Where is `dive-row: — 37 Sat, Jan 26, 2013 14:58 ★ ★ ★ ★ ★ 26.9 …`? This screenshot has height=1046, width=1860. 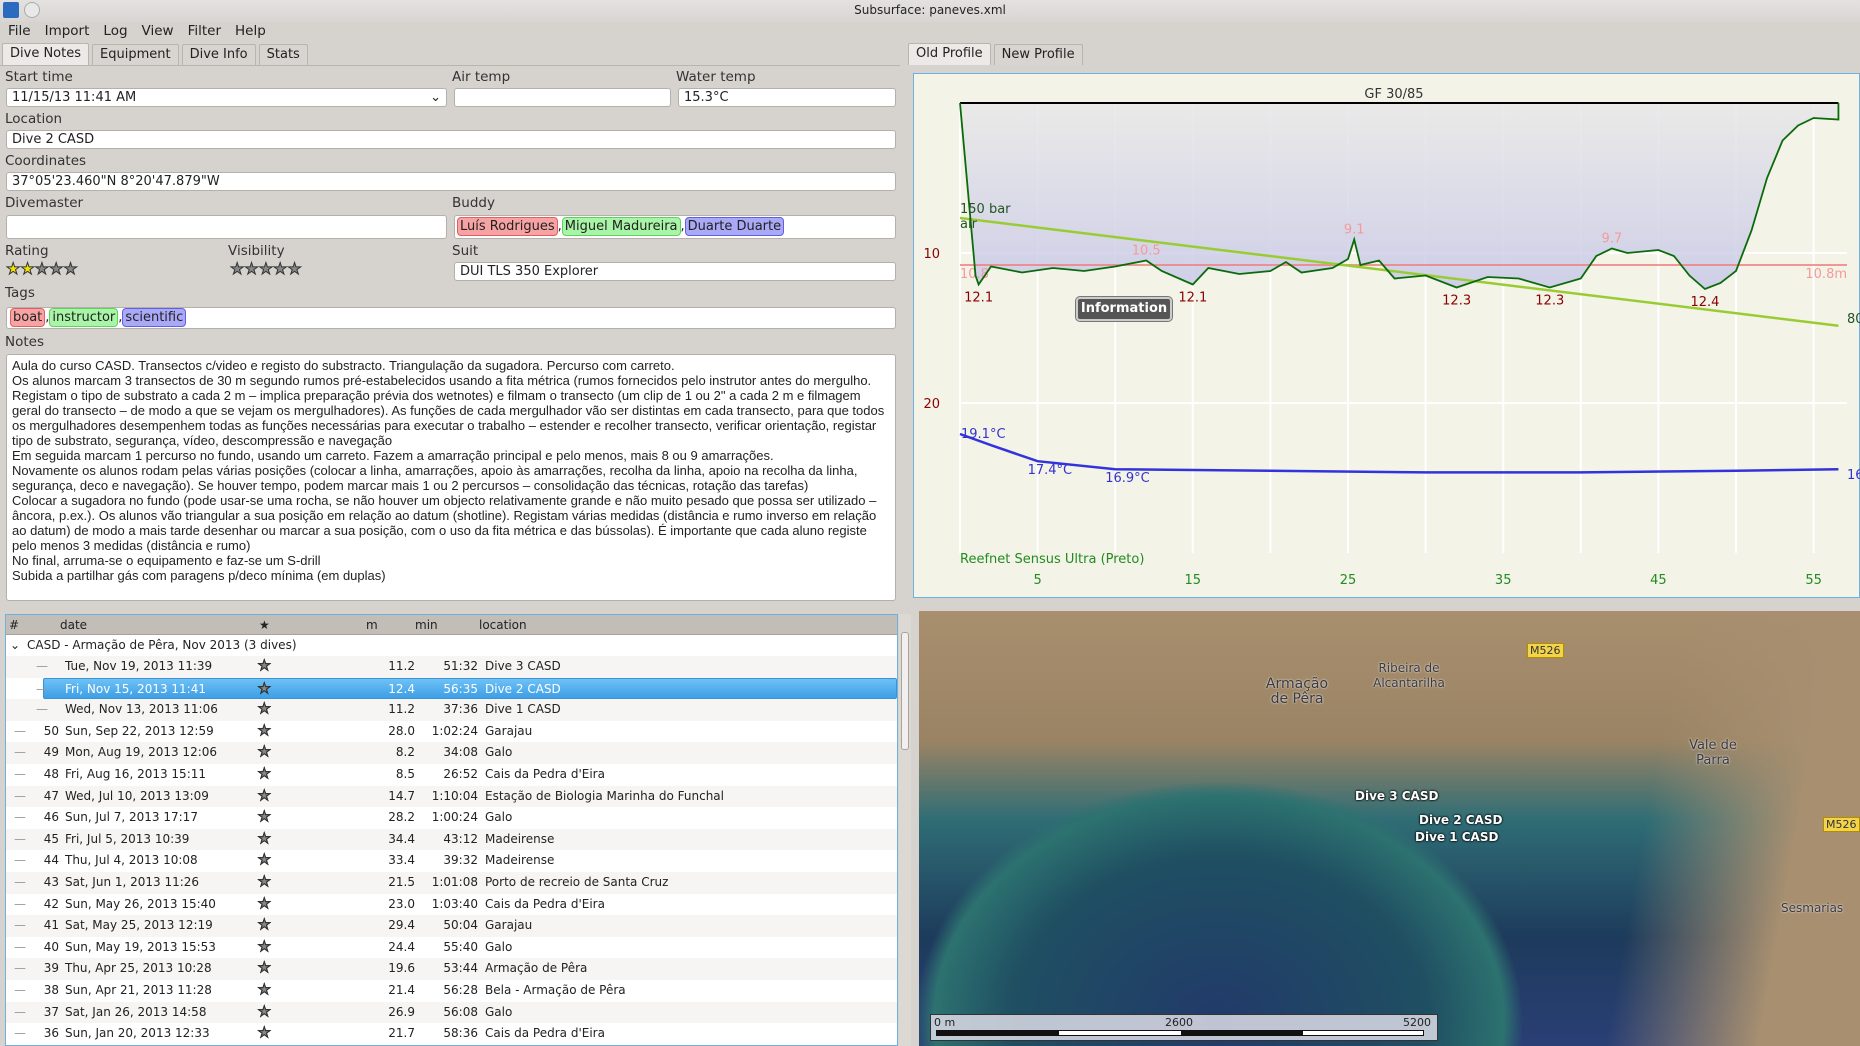
dive-row: — 37 Sat, Jan 26, 2013 14:58 ★ ★ ★ ★ ★ 26.9 … is located at coordinates (451, 1012).